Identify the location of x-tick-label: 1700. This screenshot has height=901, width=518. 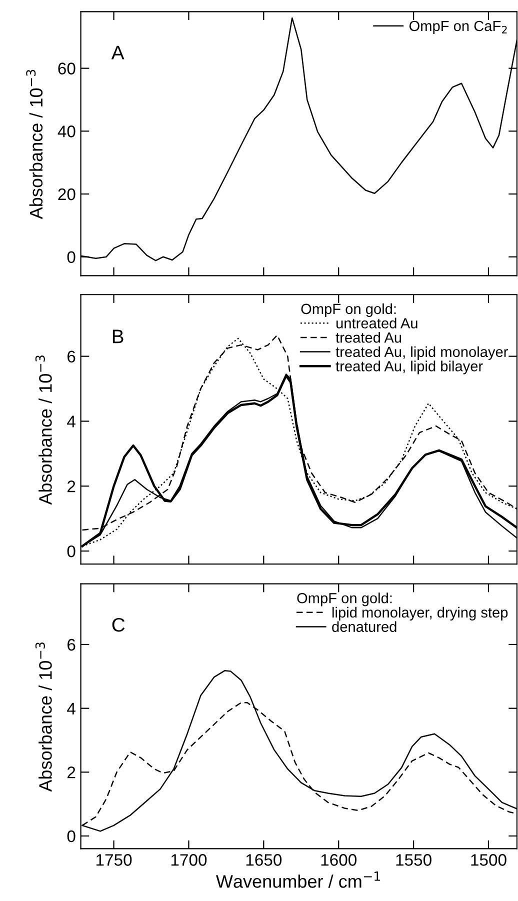
(189, 860).